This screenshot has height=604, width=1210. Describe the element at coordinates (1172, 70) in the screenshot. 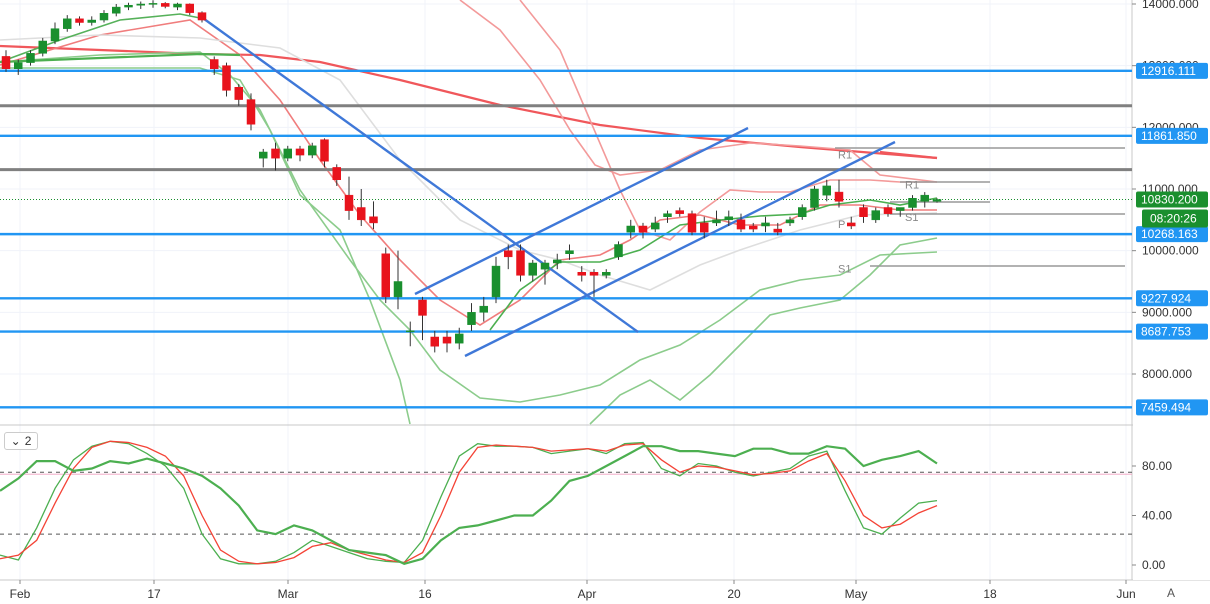

I see `level-label: 12916.111` at that location.